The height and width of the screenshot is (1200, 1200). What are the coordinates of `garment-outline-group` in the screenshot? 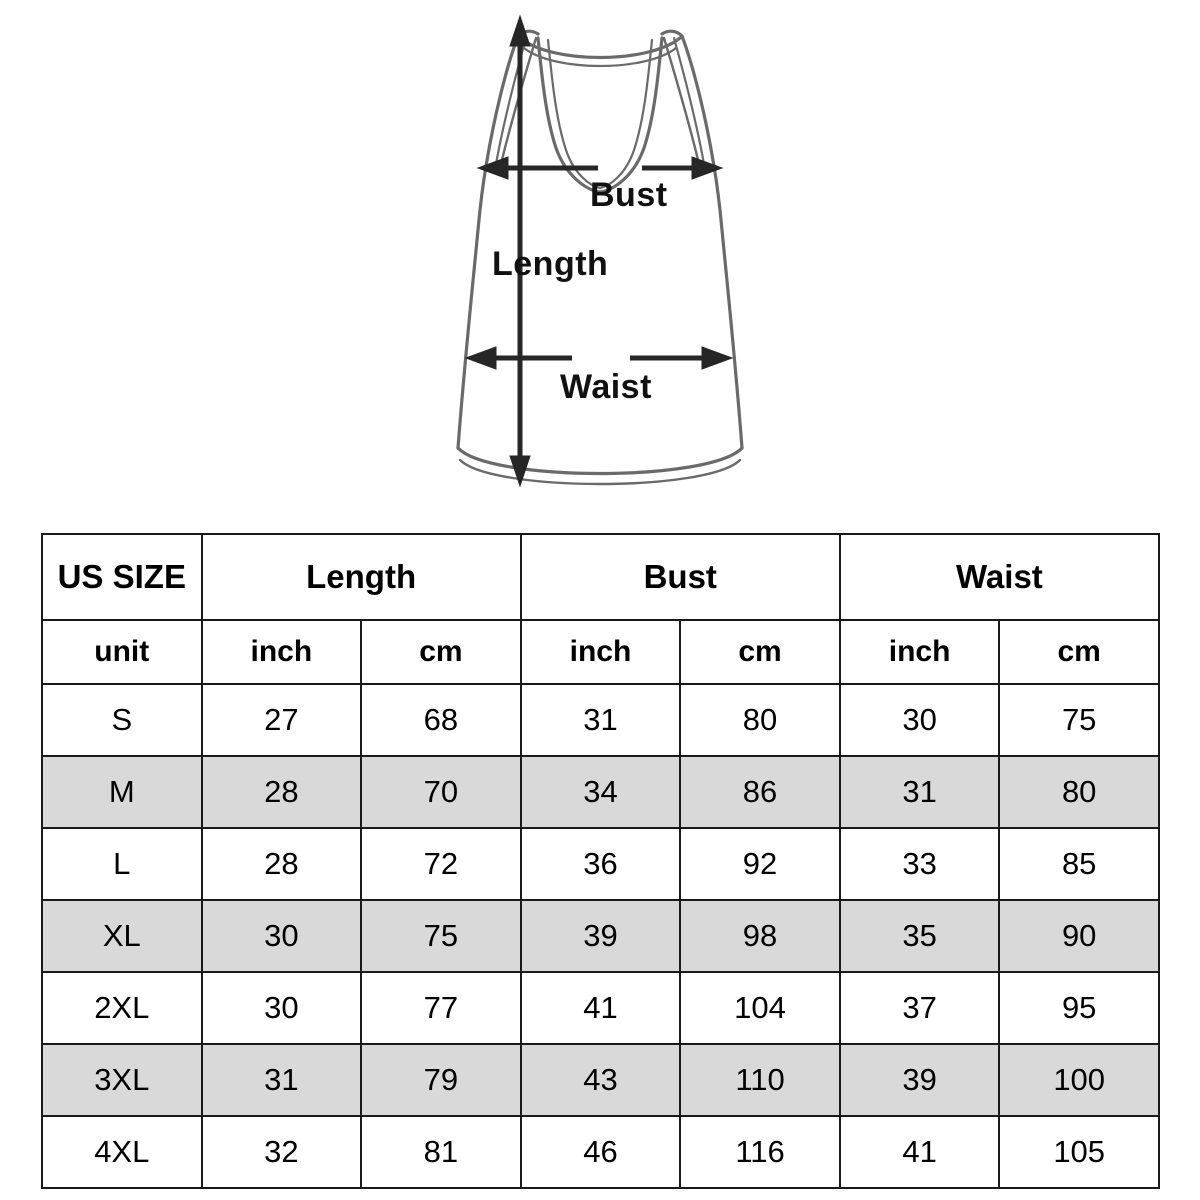 It's located at (600, 257).